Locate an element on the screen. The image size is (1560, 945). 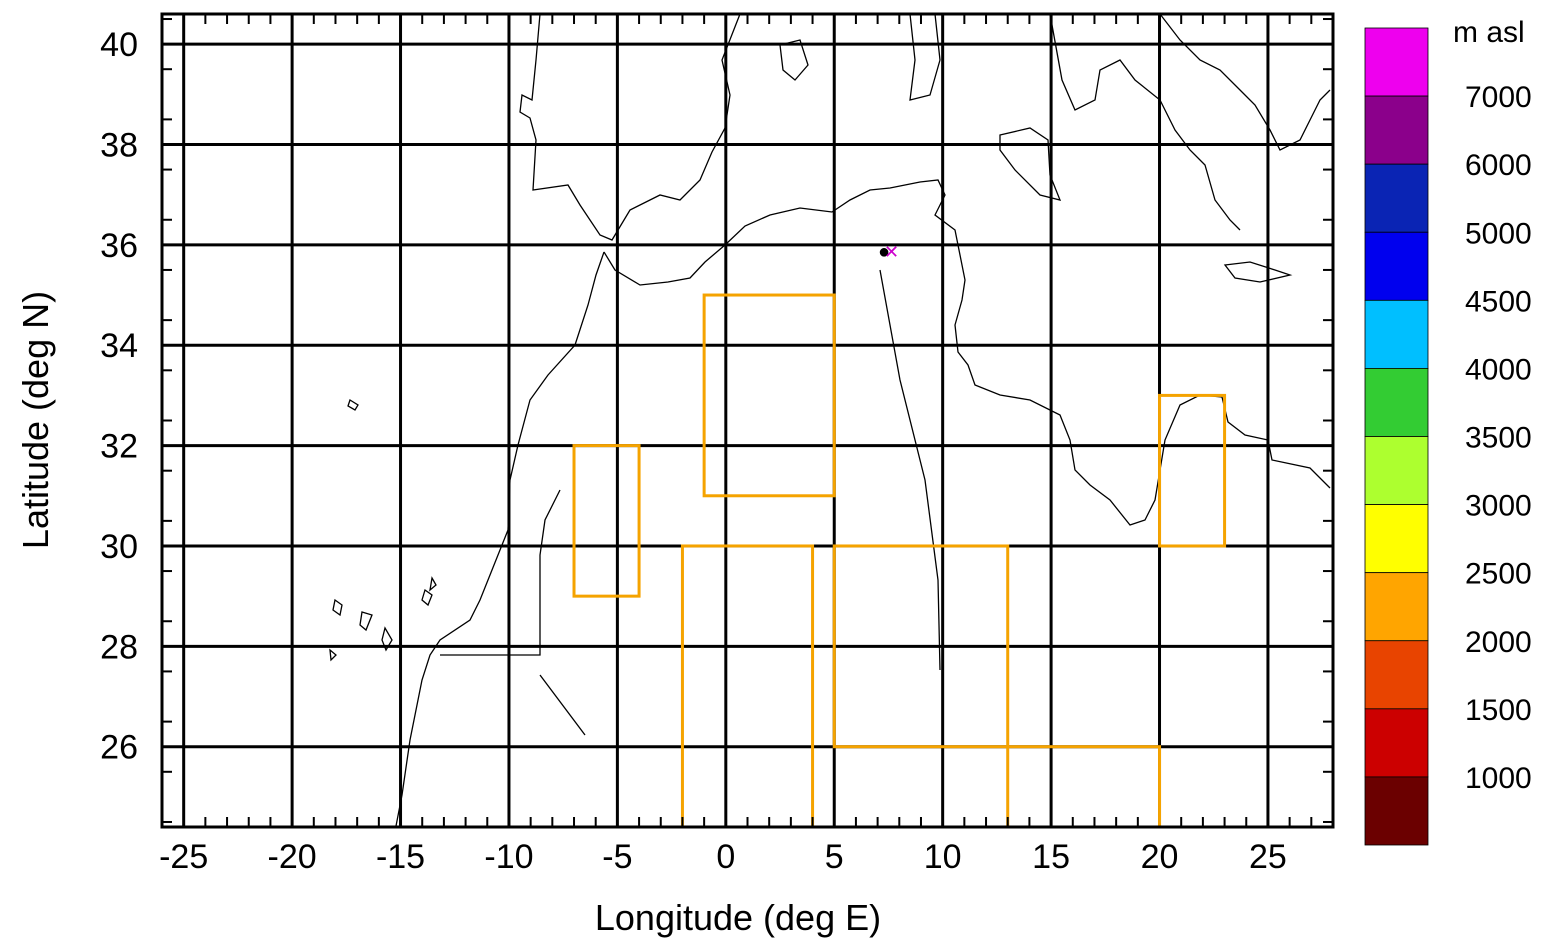
coastline-crete is located at coordinates (1258, 272).